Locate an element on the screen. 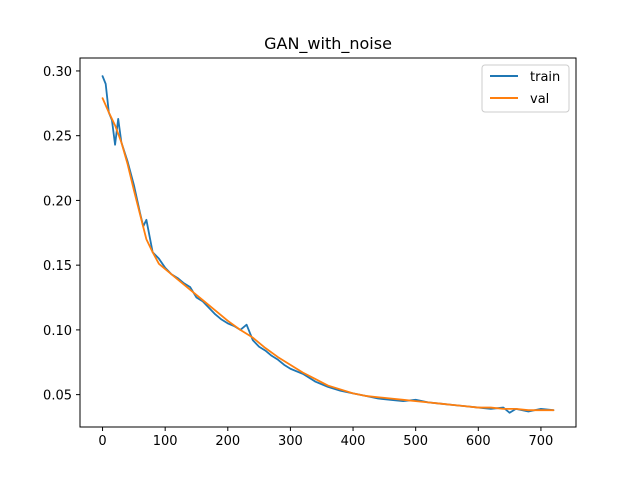 This screenshot has height=480, width=640. x-tick-label: 400 is located at coordinates (353, 441).